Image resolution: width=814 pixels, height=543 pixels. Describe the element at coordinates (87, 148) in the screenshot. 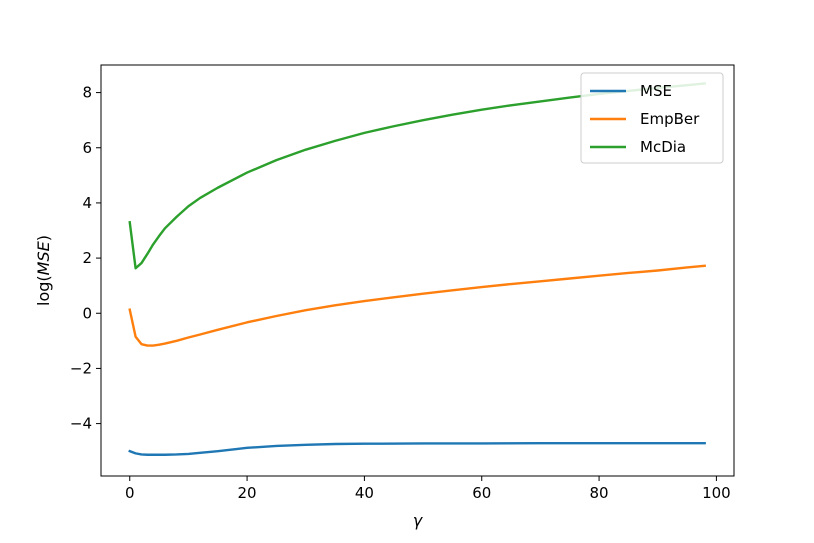

I see `y-tick-label: 6` at that location.